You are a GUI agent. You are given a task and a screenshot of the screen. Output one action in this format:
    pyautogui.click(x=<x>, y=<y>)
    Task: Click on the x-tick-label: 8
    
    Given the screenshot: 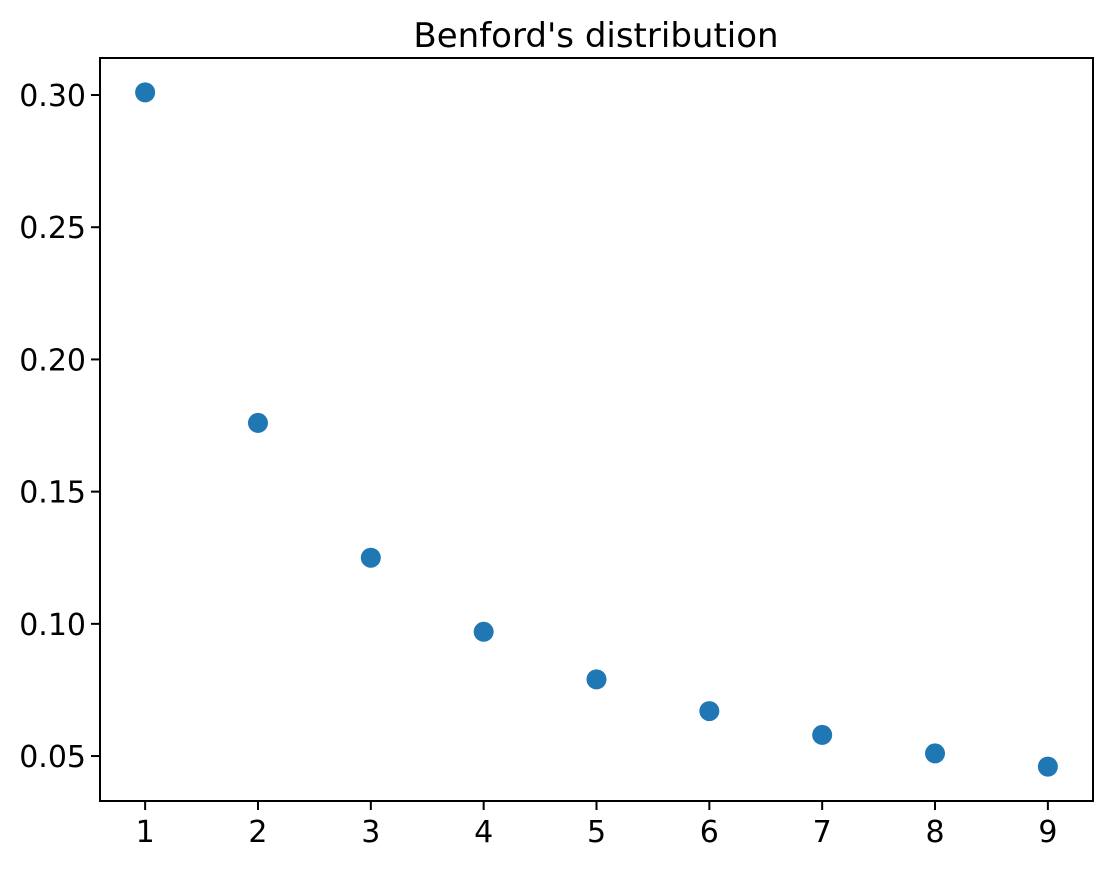 What is the action you would take?
    pyautogui.click(x=934, y=832)
    